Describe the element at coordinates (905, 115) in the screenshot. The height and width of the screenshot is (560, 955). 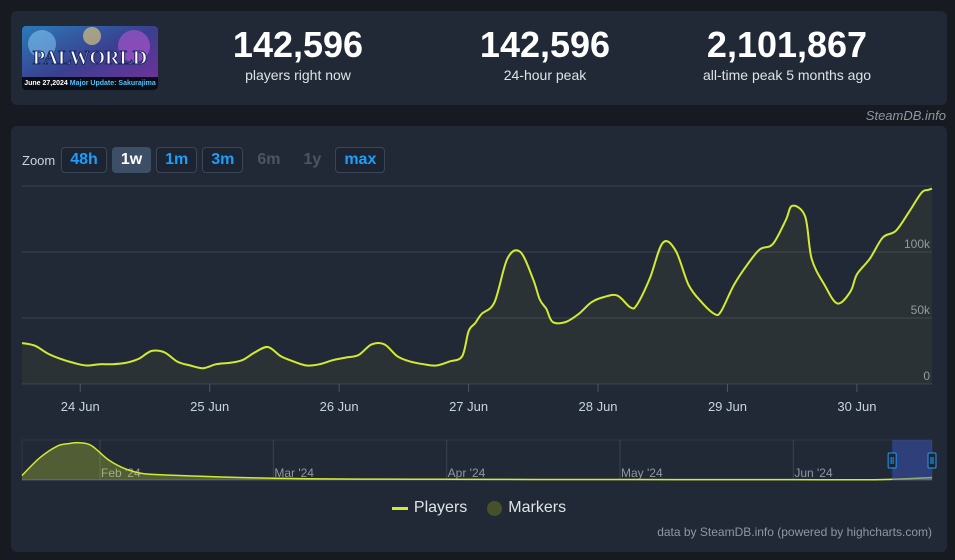
I see `steamdb-credit: SteamDB.info` at that location.